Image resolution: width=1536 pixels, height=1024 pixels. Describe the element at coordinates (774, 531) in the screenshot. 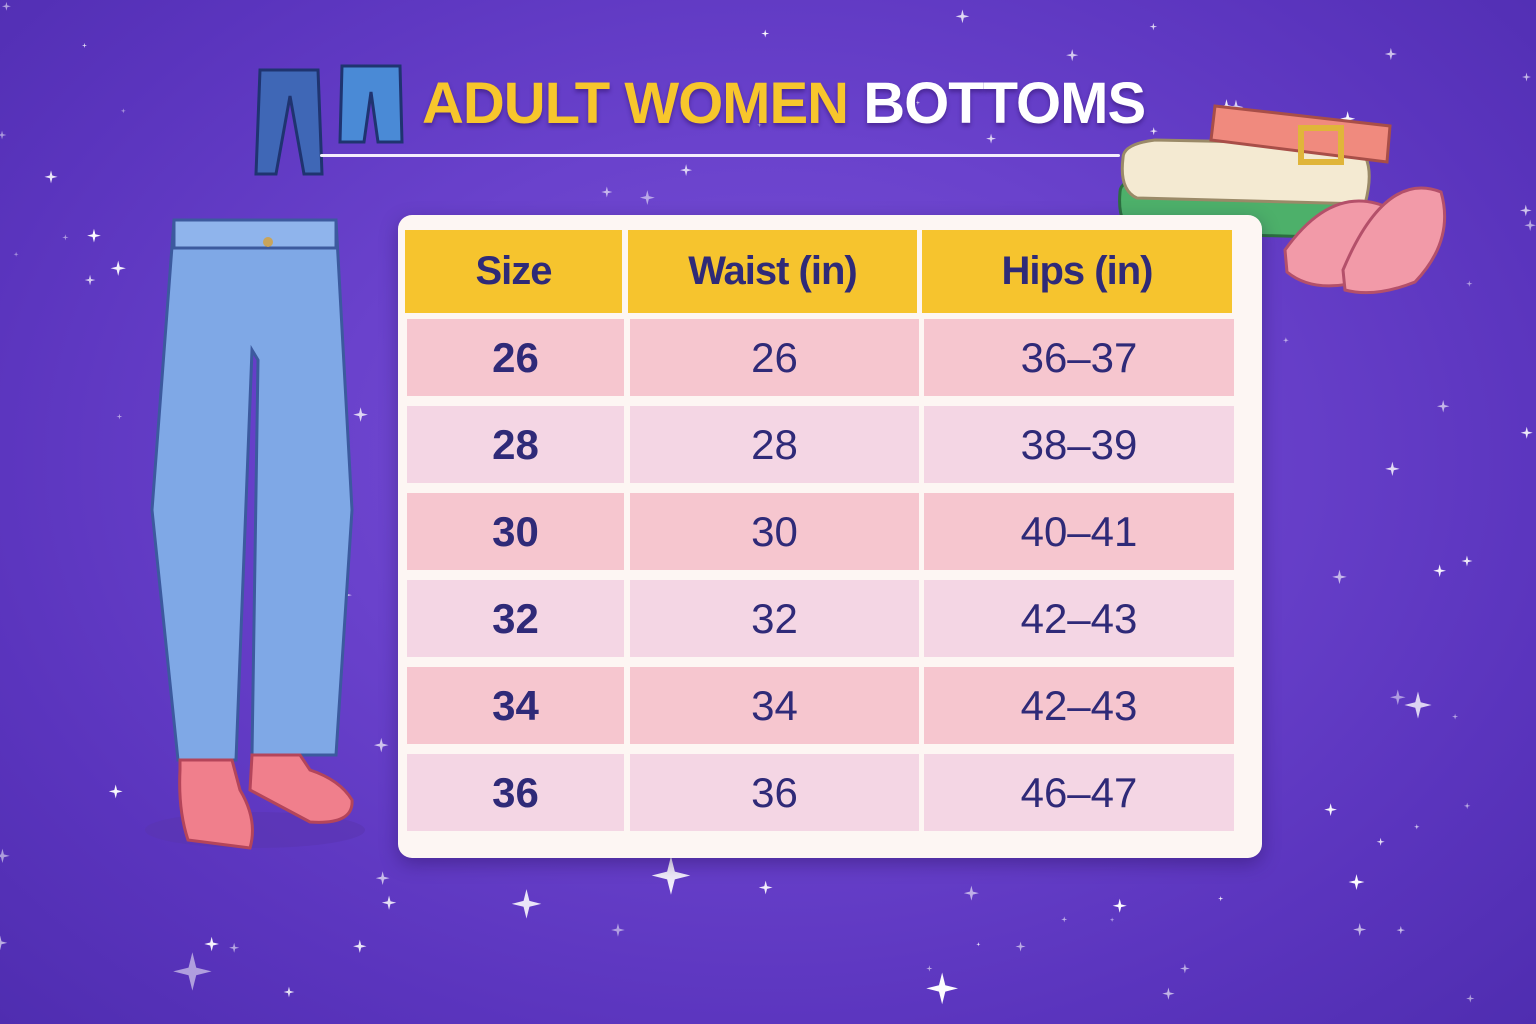

I see `waist-cell: 30` at that location.